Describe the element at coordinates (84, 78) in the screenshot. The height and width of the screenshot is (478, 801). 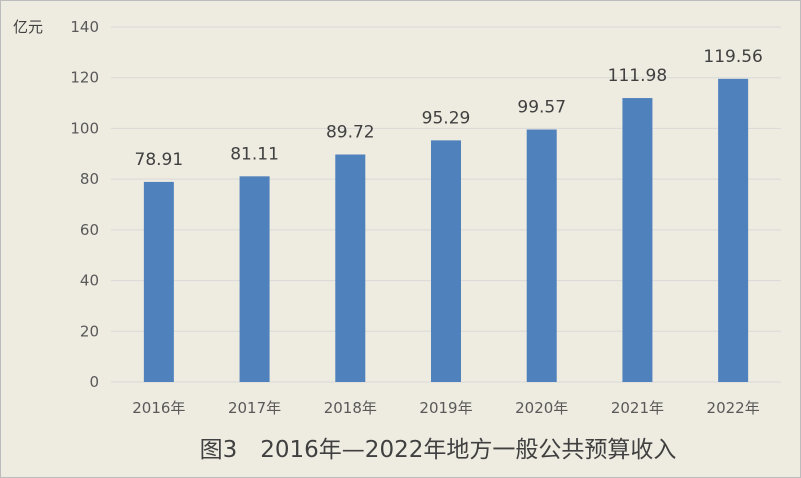
I see `y-tick-label: 120` at that location.